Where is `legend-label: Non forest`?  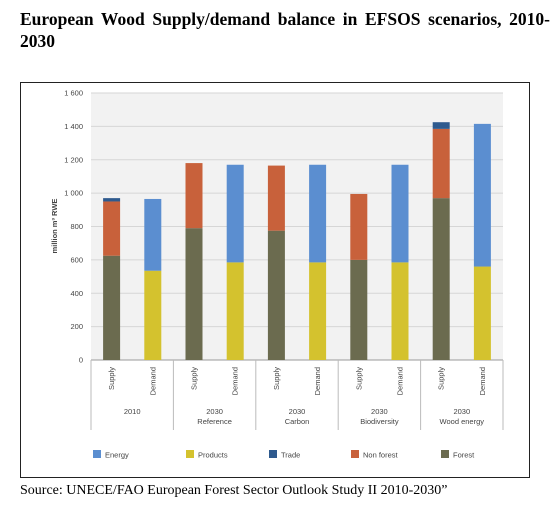 legend-label: Non forest is located at coordinates (381, 455).